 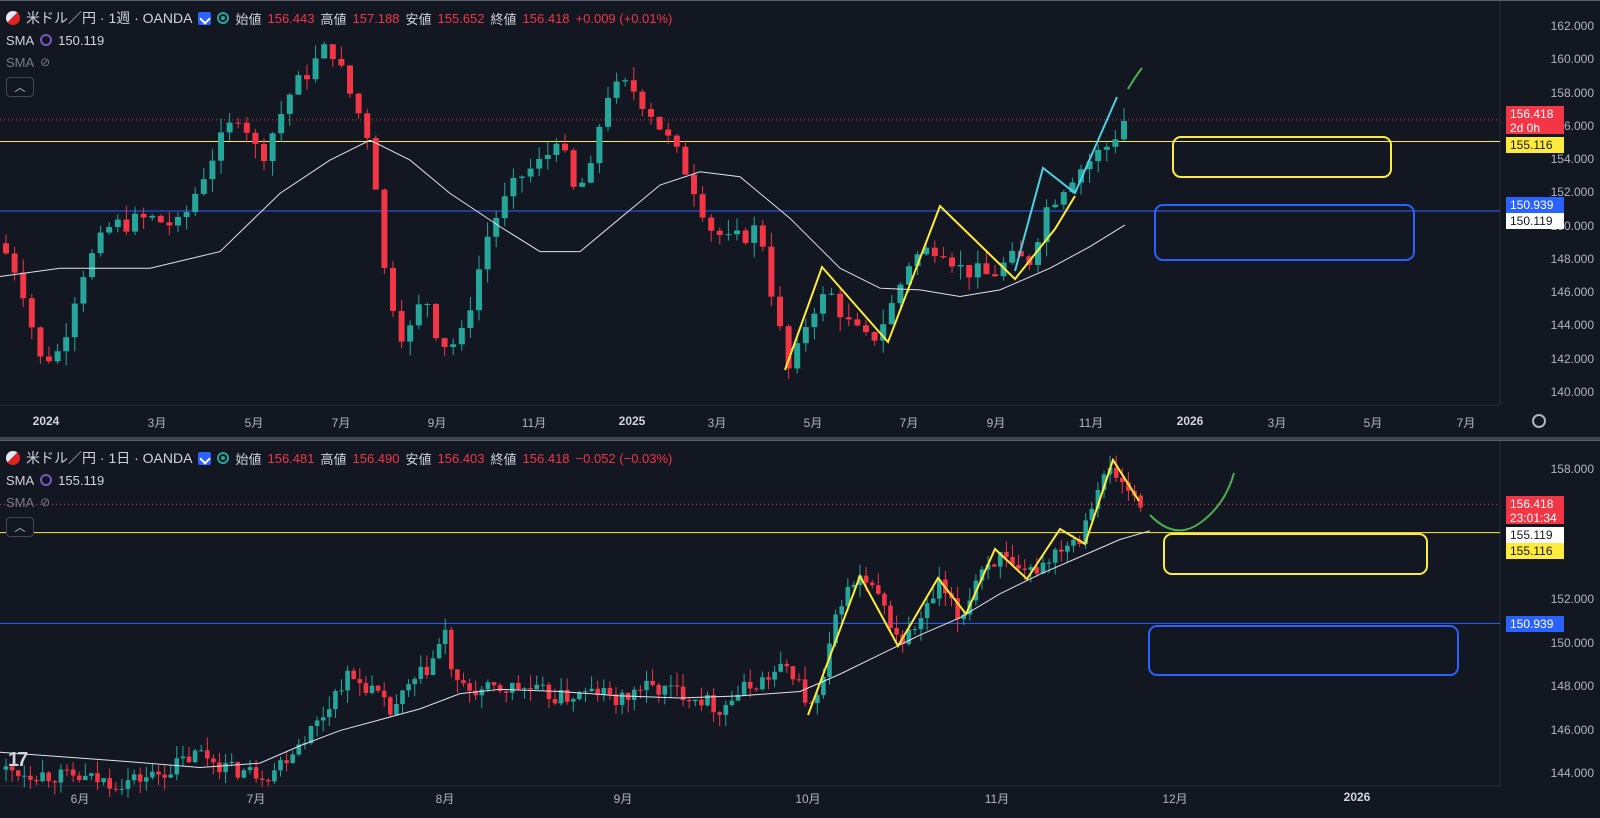 I want to click on low-value: 155.652, so click(x=461, y=18).